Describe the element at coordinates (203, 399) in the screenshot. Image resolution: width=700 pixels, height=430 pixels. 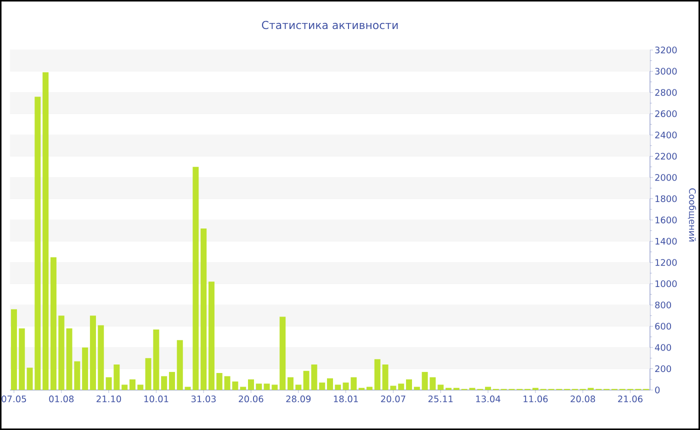
I see `x-tick-label: 31.03` at that location.